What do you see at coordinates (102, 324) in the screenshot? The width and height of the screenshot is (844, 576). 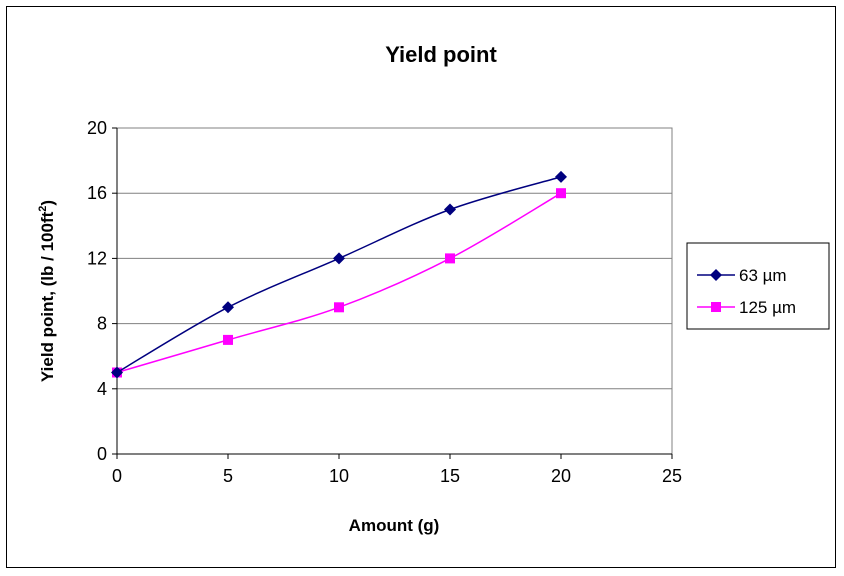 I see `y-tick-label: 8` at bounding box center [102, 324].